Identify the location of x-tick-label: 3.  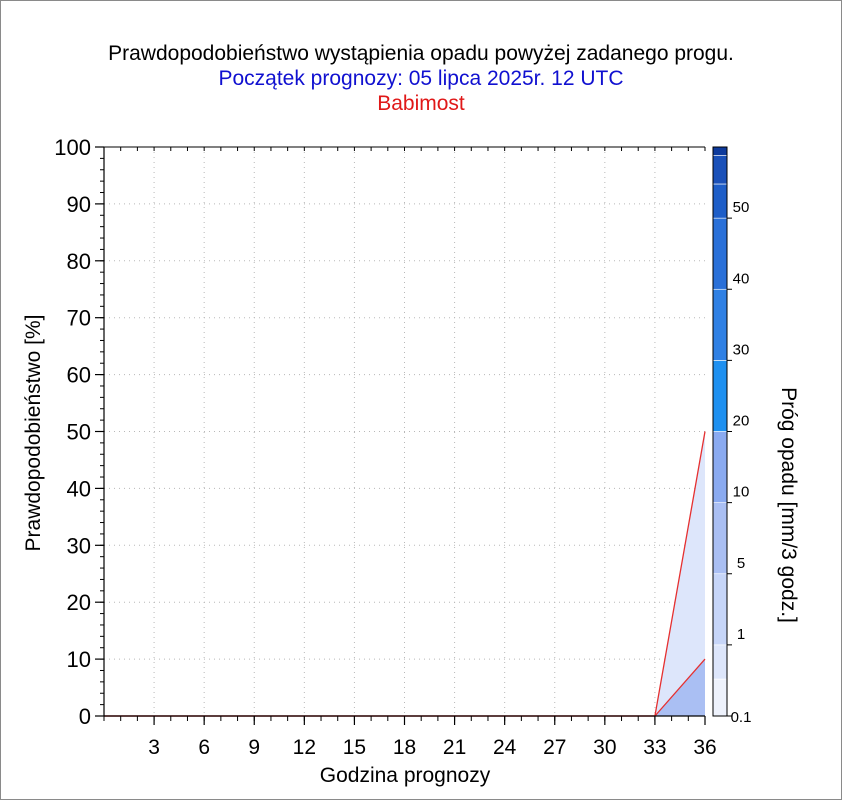
(154, 747).